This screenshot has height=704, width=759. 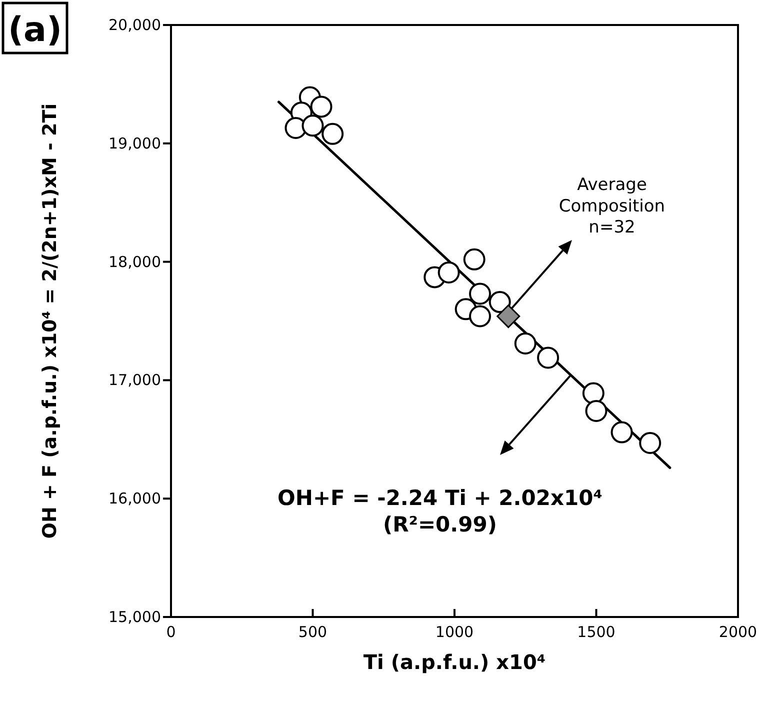 I want to click on x-tick-label: 500, so click(x=313, y=632).